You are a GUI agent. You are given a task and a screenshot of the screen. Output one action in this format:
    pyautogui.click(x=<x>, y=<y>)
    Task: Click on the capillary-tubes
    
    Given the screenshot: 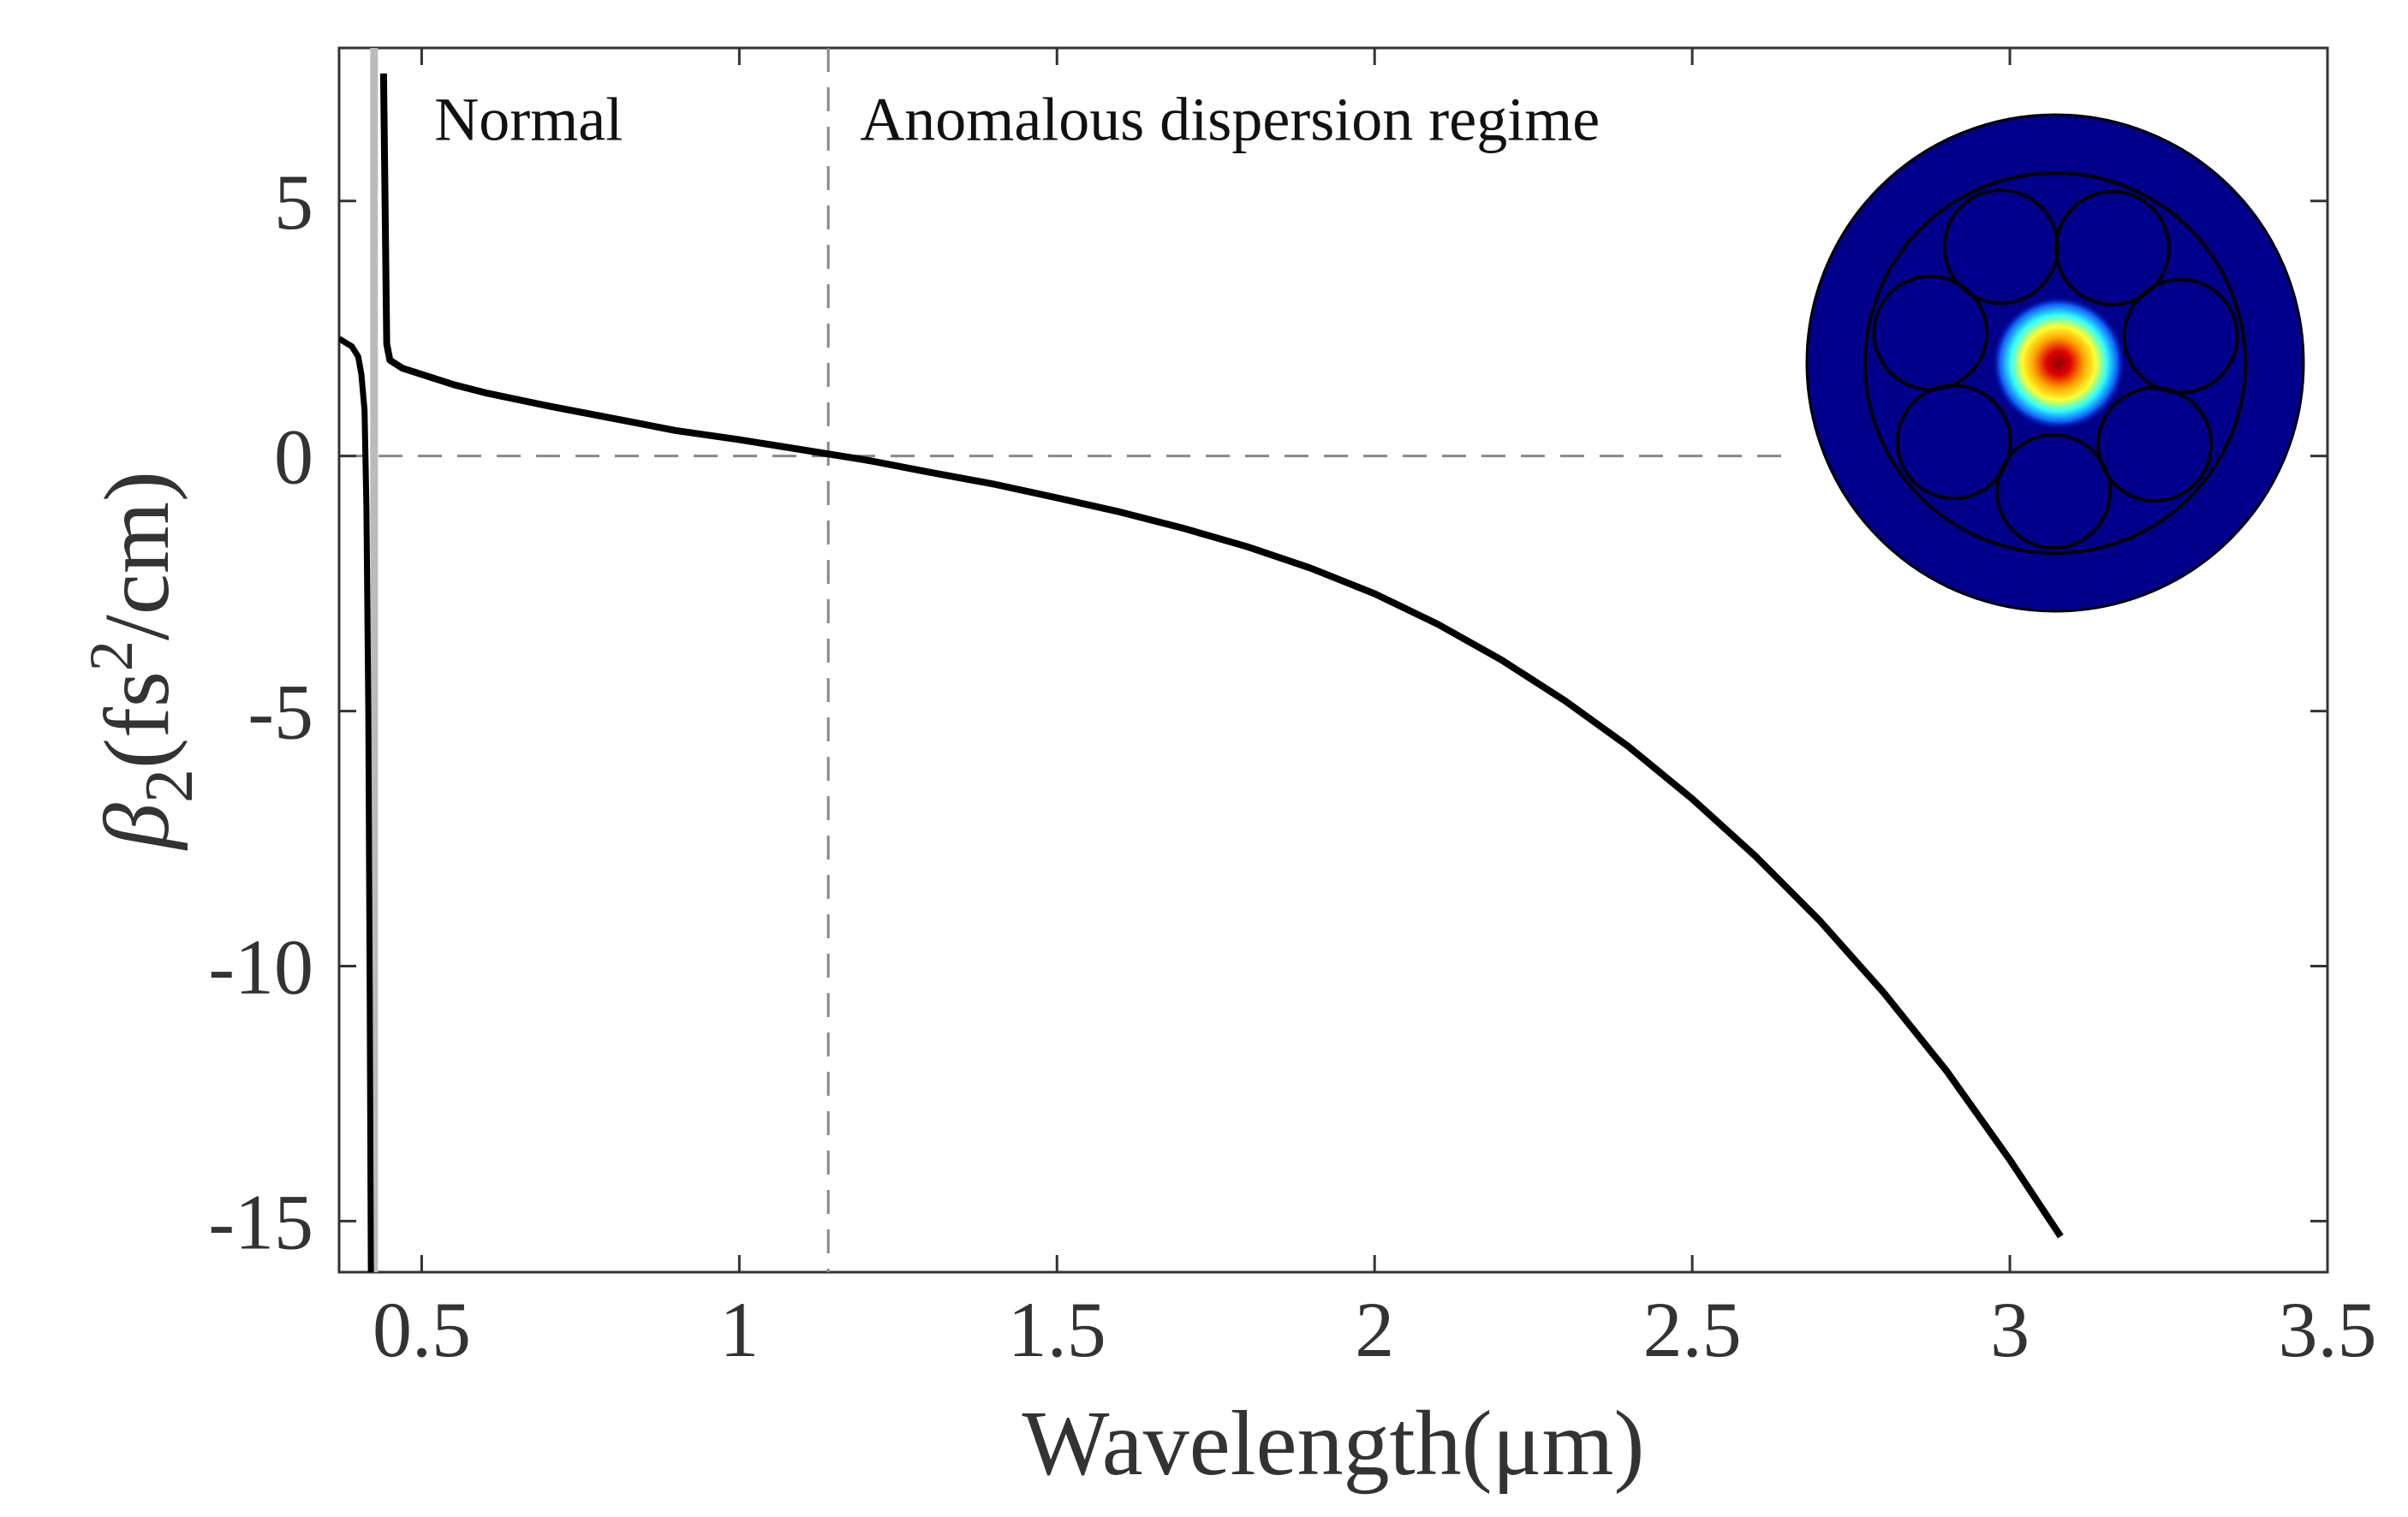 What is the action you would take?
    pyautogui.click(x=2055, y=369)
    